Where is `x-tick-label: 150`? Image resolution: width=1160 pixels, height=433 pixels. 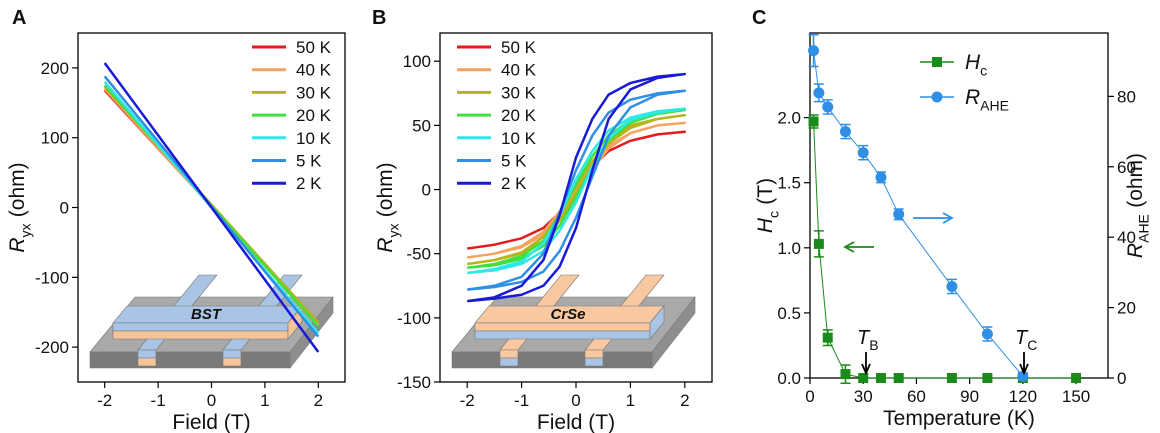 x-tick-label: 150 is located at coordinates (1076, 396).